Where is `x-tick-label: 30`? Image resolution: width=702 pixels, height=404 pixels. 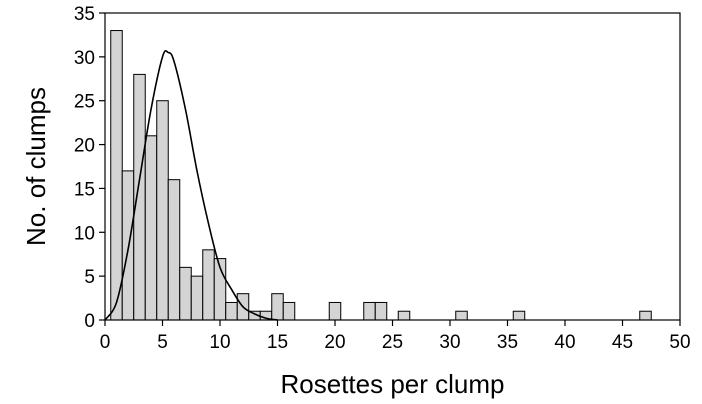 x-tick-label: 30 is located at coordinates (449, 342).